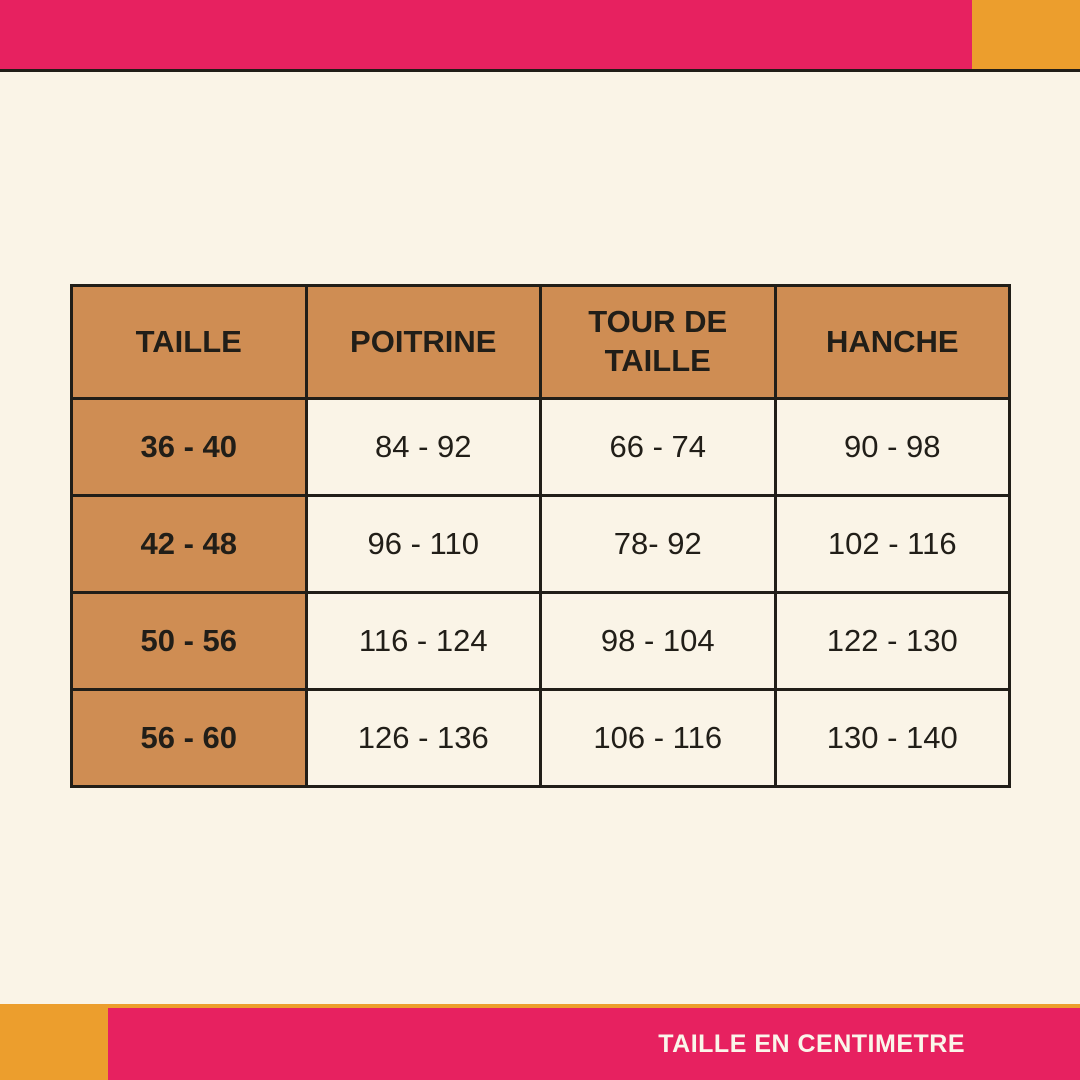 This screenshot has height=1080, width=1080. I want to click on row-size-range: 56 - 60, so click(189, 738).